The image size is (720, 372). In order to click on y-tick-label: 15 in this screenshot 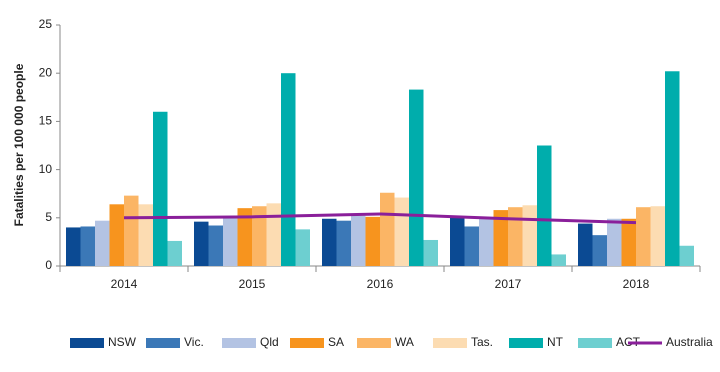, I will do `click(46, 121)`.